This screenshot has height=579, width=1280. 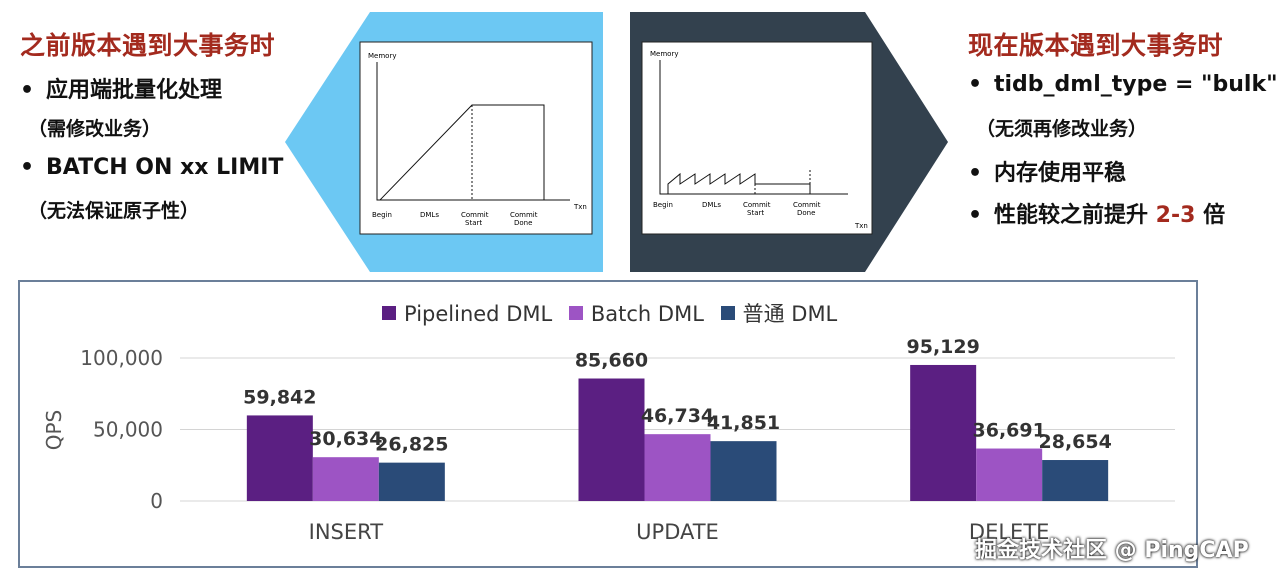 What do you see at coordinates (611, 361) in the screenshot?
I see `data-label: 85,660` at bounding box center [611, 361].